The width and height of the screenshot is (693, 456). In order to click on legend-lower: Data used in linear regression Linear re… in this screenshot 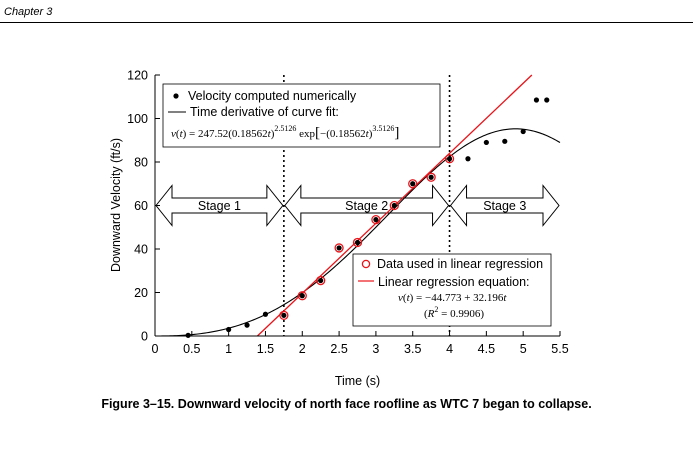, I will do `click(452, 290)`.